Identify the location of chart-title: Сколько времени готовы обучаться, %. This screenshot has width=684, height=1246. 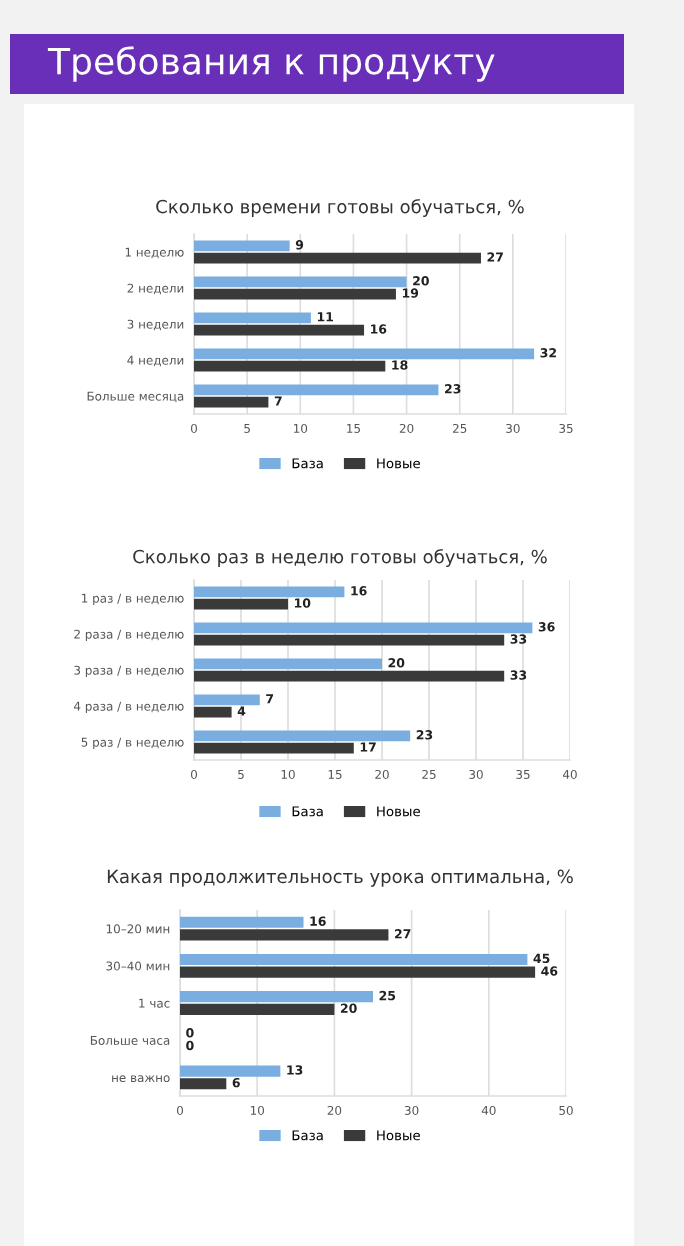
(340, 208).